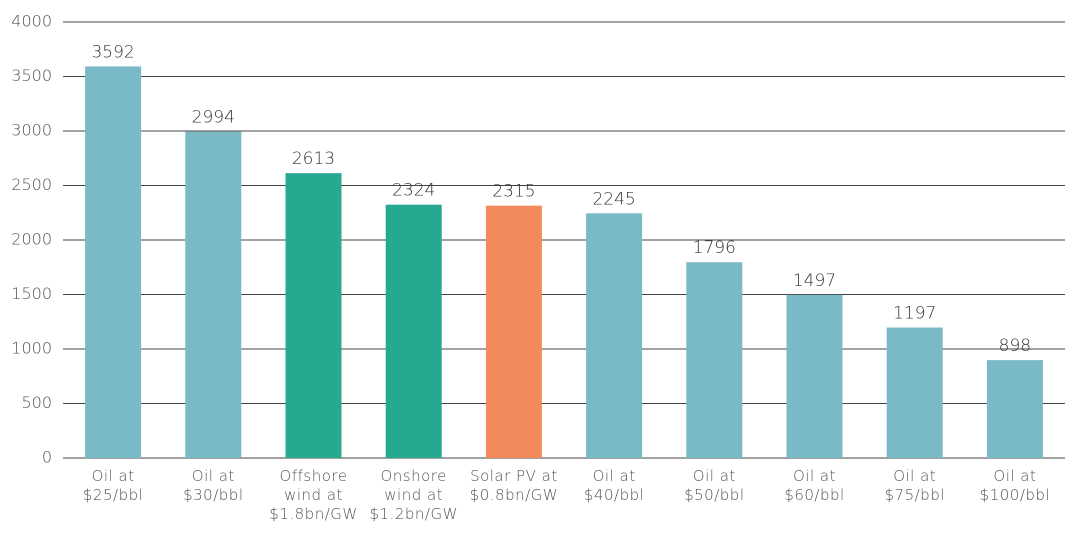 This screenshot has width=1065, height=537. I want to click on x-tick-label: Onshore wind at $1.2bn/GW, so click(413, 495).